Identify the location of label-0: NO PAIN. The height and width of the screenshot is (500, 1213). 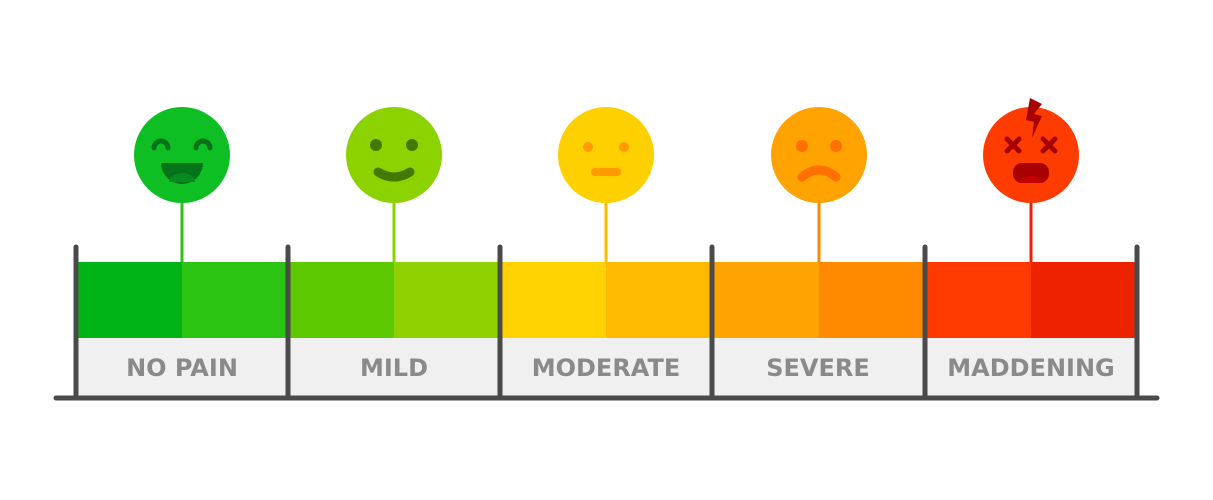
(182, 368).